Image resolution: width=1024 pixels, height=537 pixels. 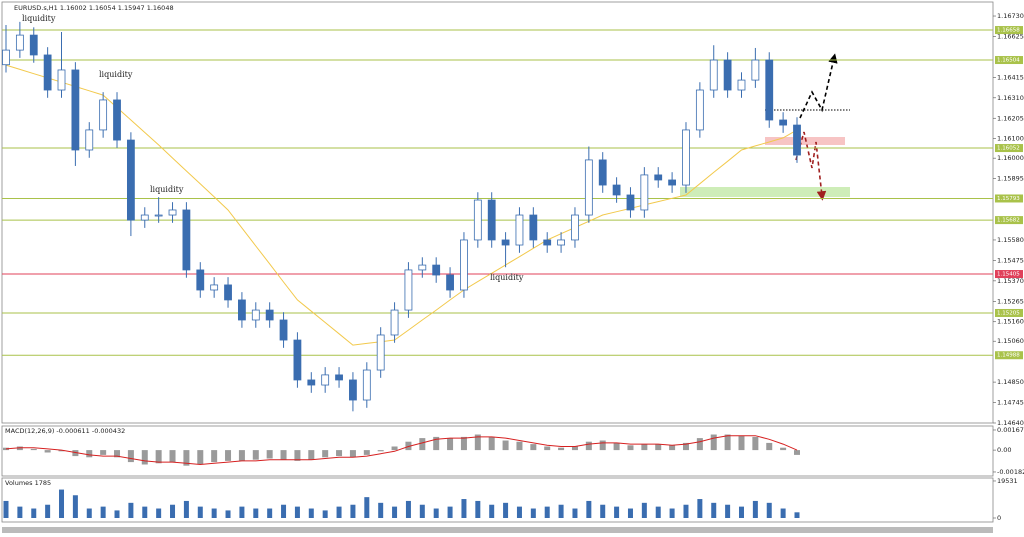 What do you see at coordinates (811, 166) in the screenshot?
I see `bearish-arrow` at bounding box center [811, 166].